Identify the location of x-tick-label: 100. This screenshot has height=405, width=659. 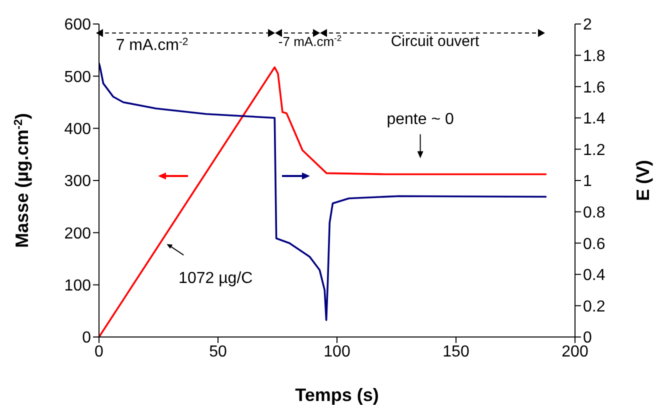
(337, 351).